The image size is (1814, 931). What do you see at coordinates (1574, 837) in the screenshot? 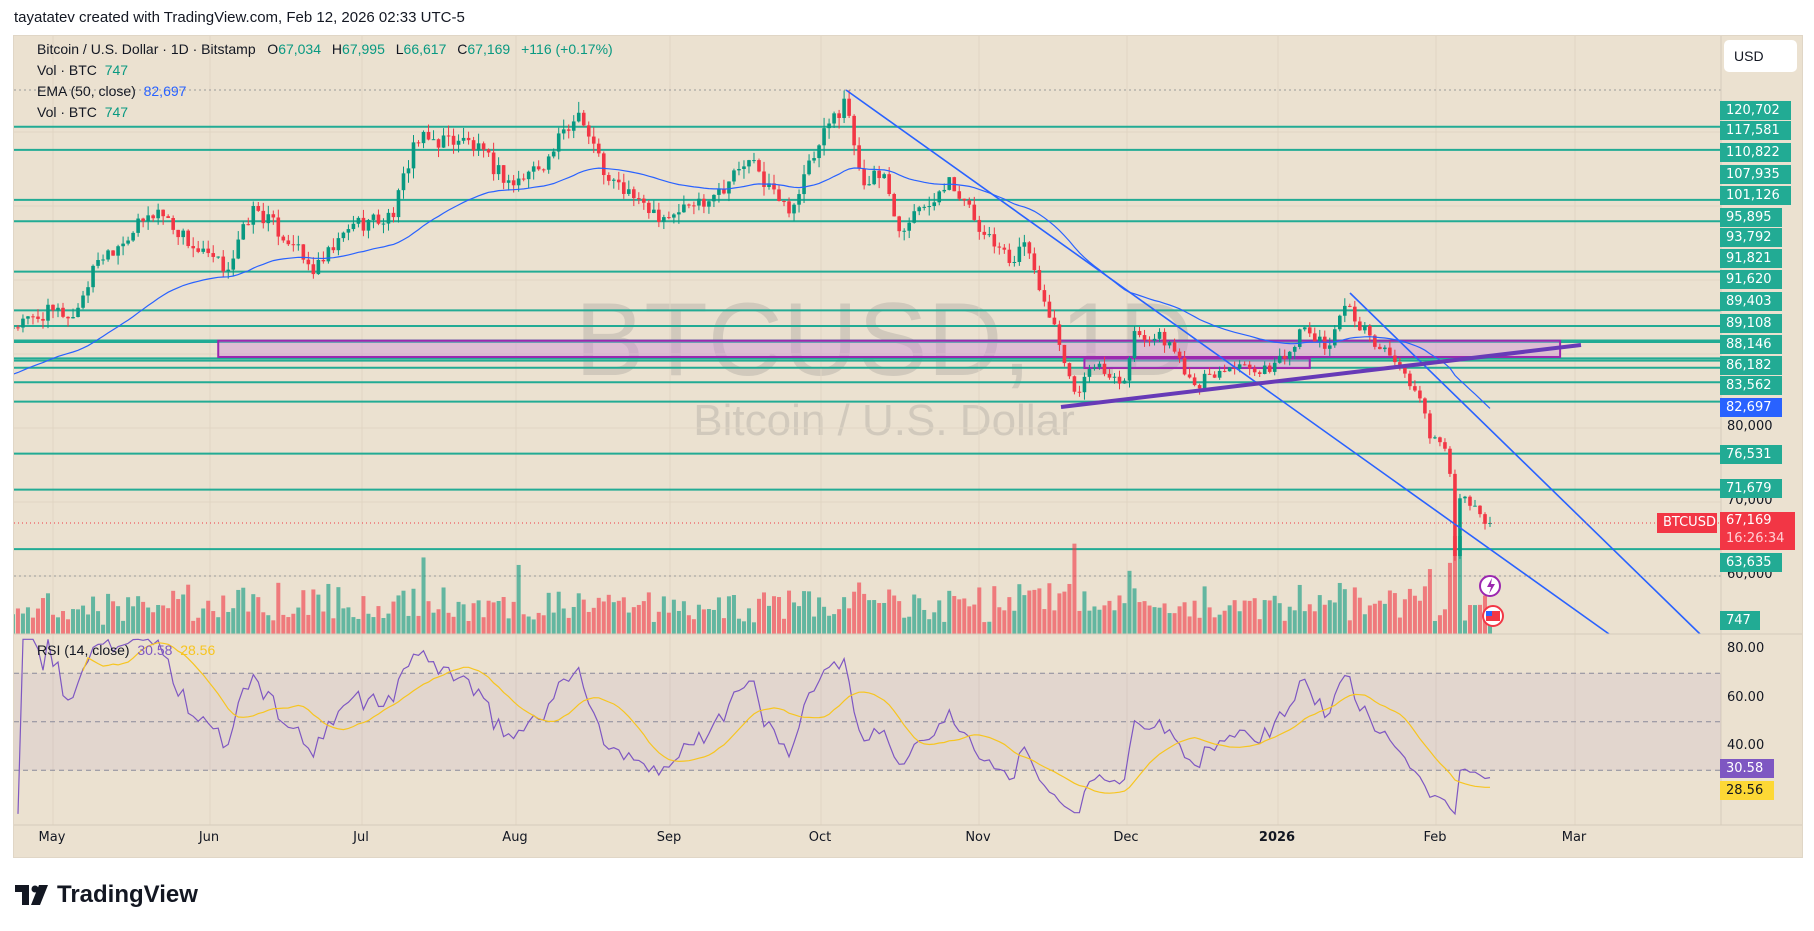
I see `time-label: Mar` at bounding box center [1574, 837].